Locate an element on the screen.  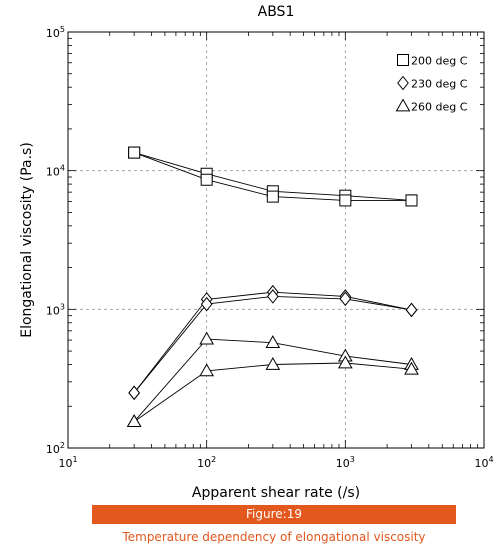
x-axis-label: Apparent shear rate (/s) is located at coordinates (276, 492).